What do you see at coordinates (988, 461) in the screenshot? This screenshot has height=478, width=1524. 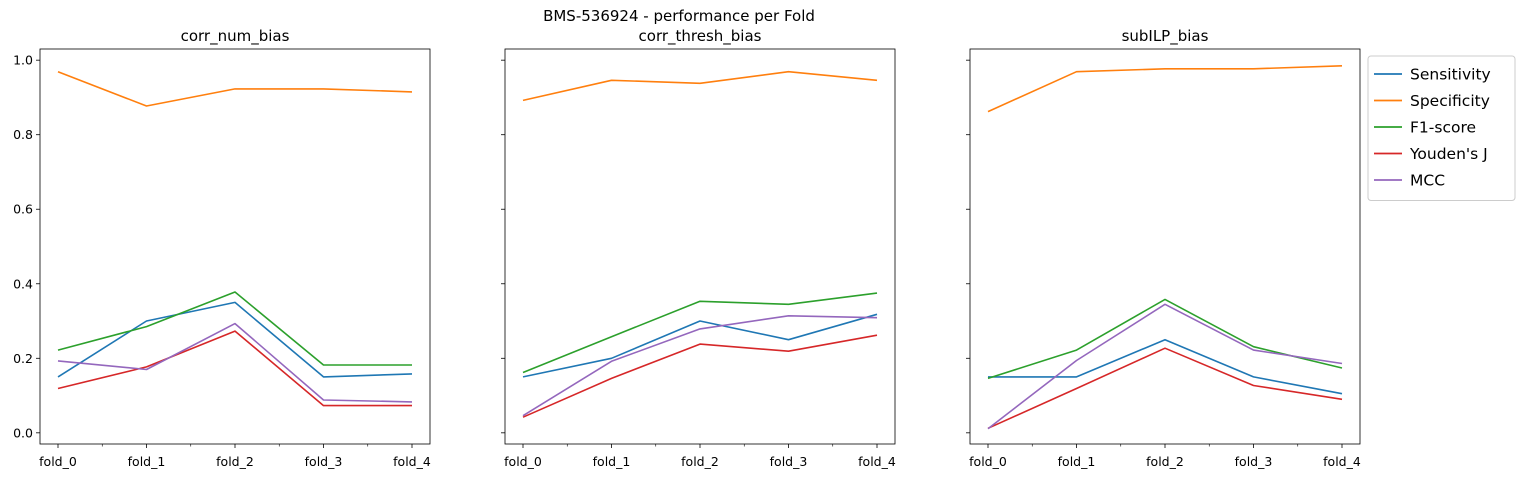 I see `panel-3-xtick-label: fold_0` at bounding box center [988, 461].